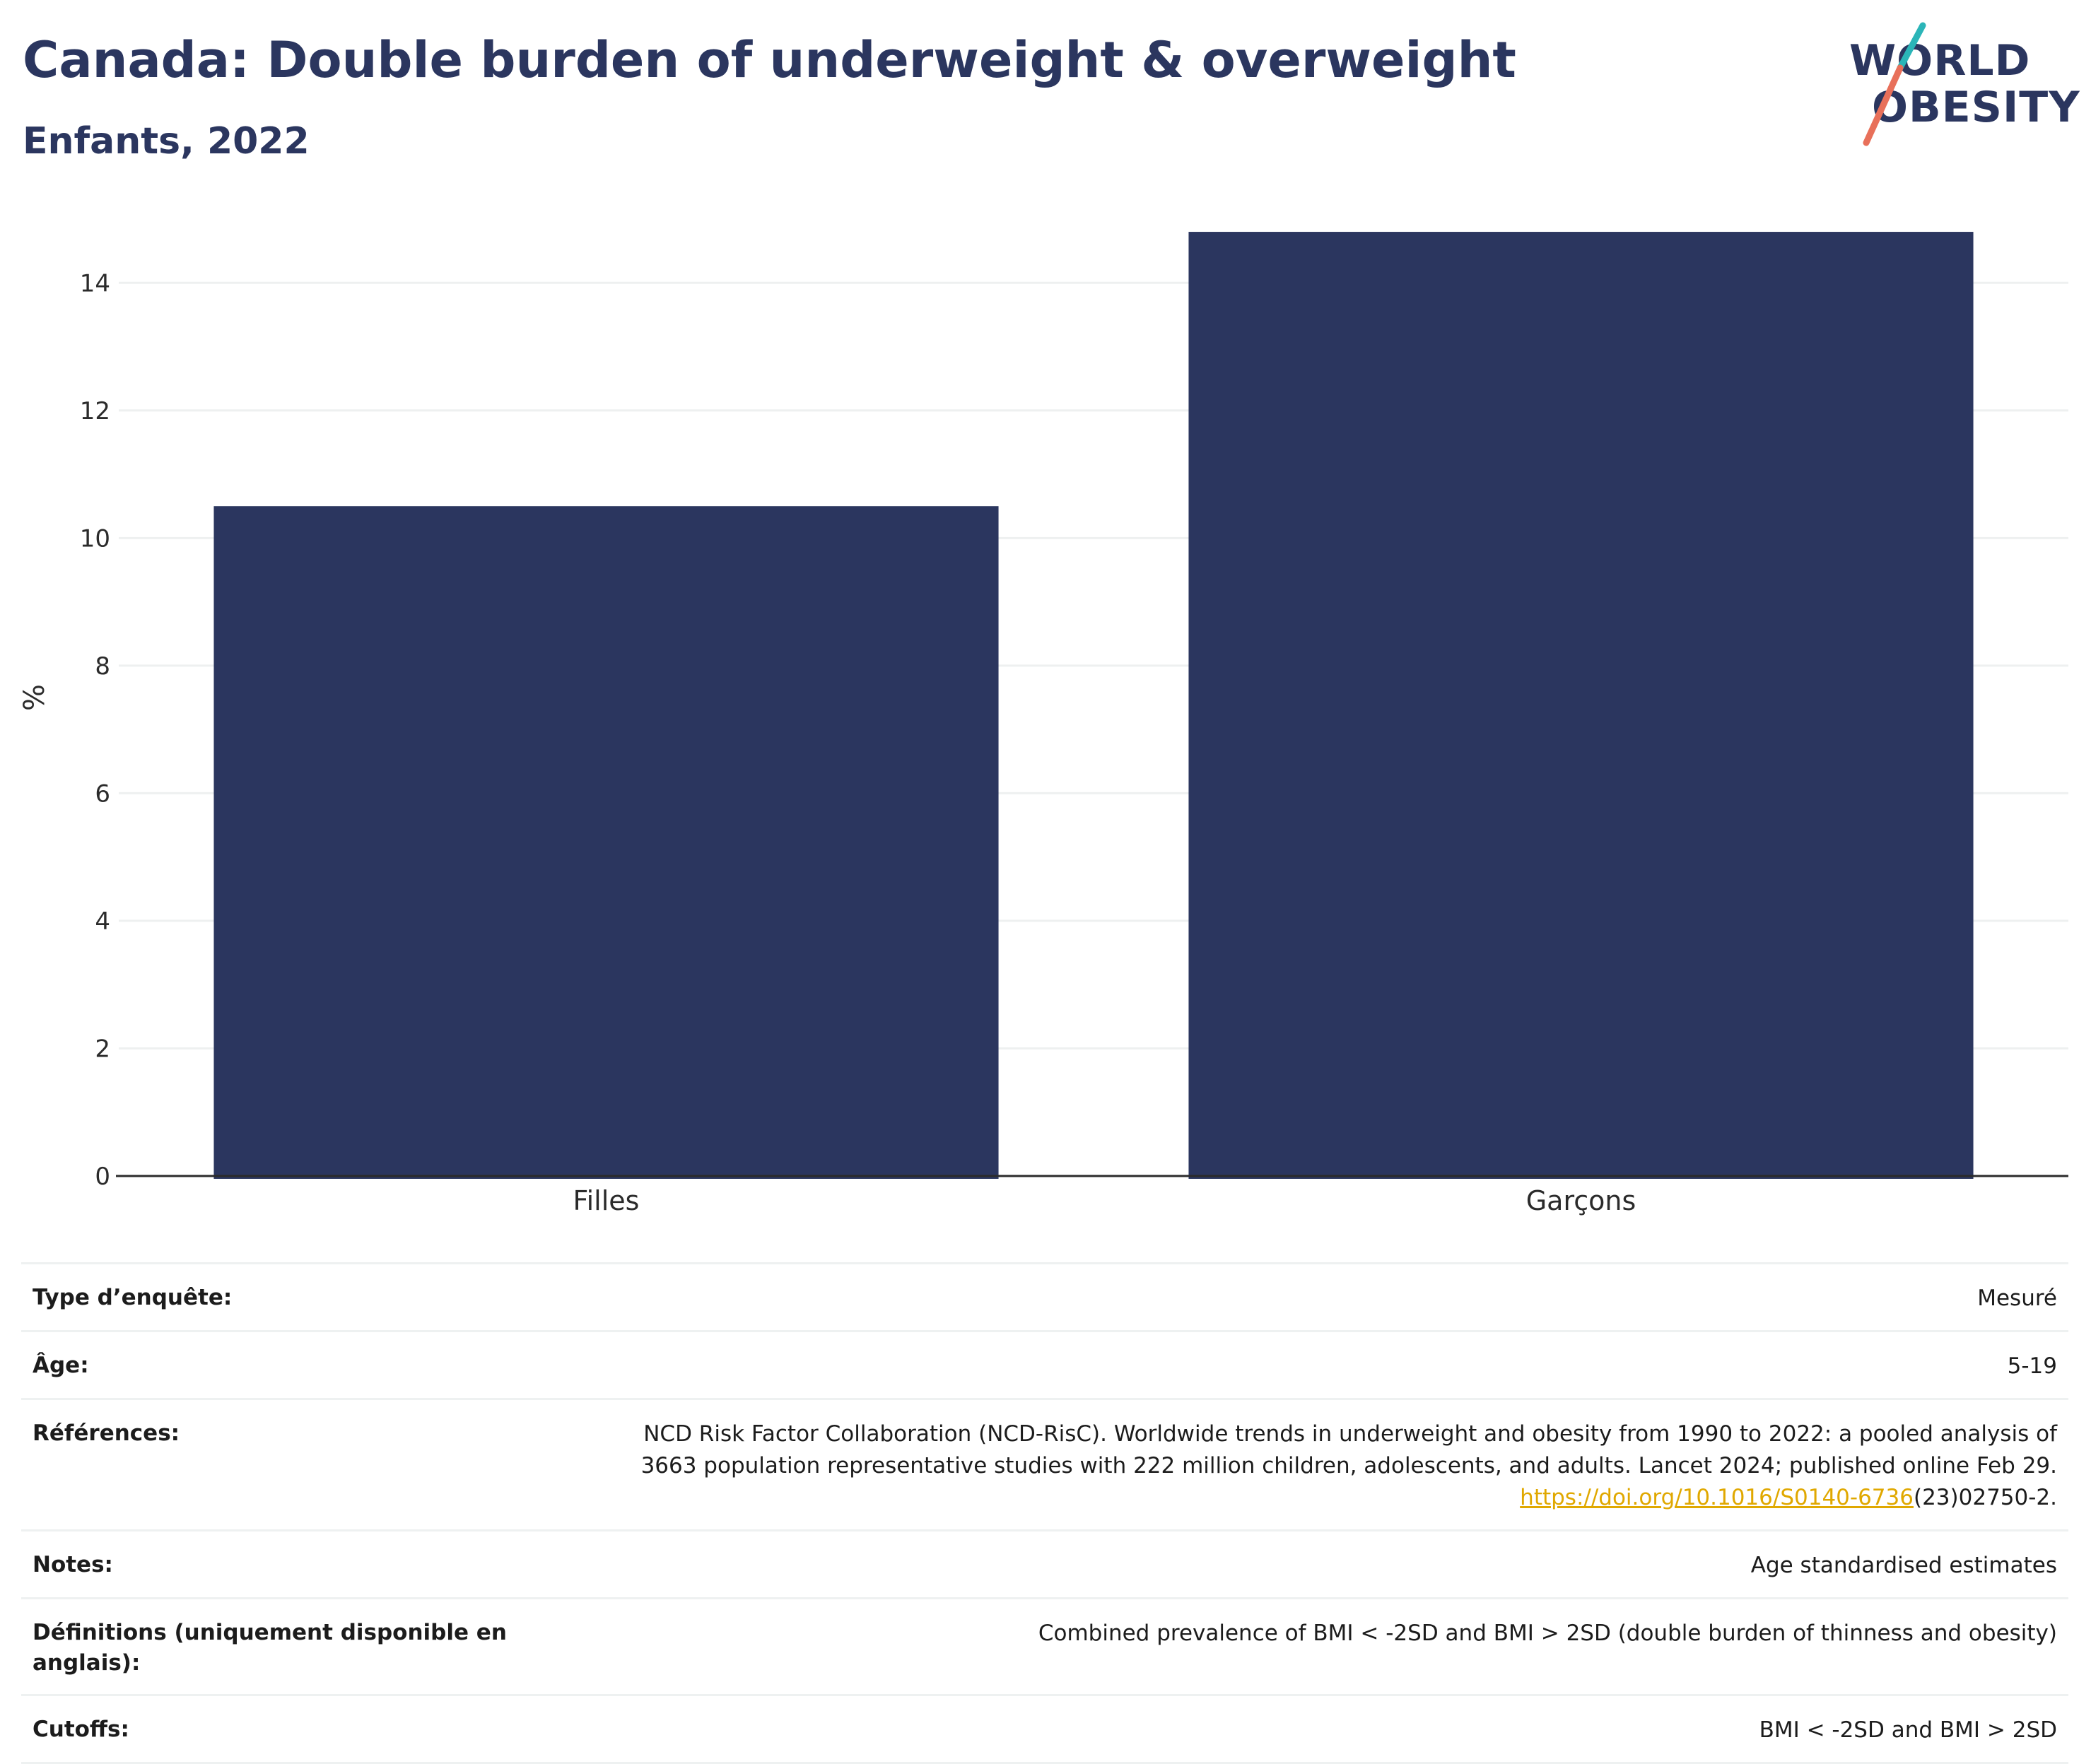 This screenshot has width=2091, height=1764. Describe the element at coordinates (1903, 1565) in the screenshot. I see `notes-value: Age standardised estimates` at that location.